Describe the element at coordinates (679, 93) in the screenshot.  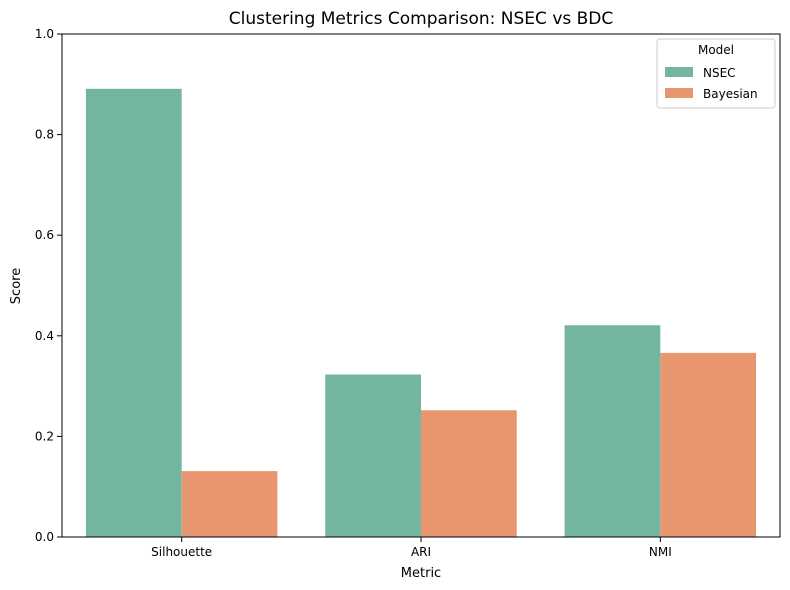
I see `legend-swatch-bayesian` at that location.